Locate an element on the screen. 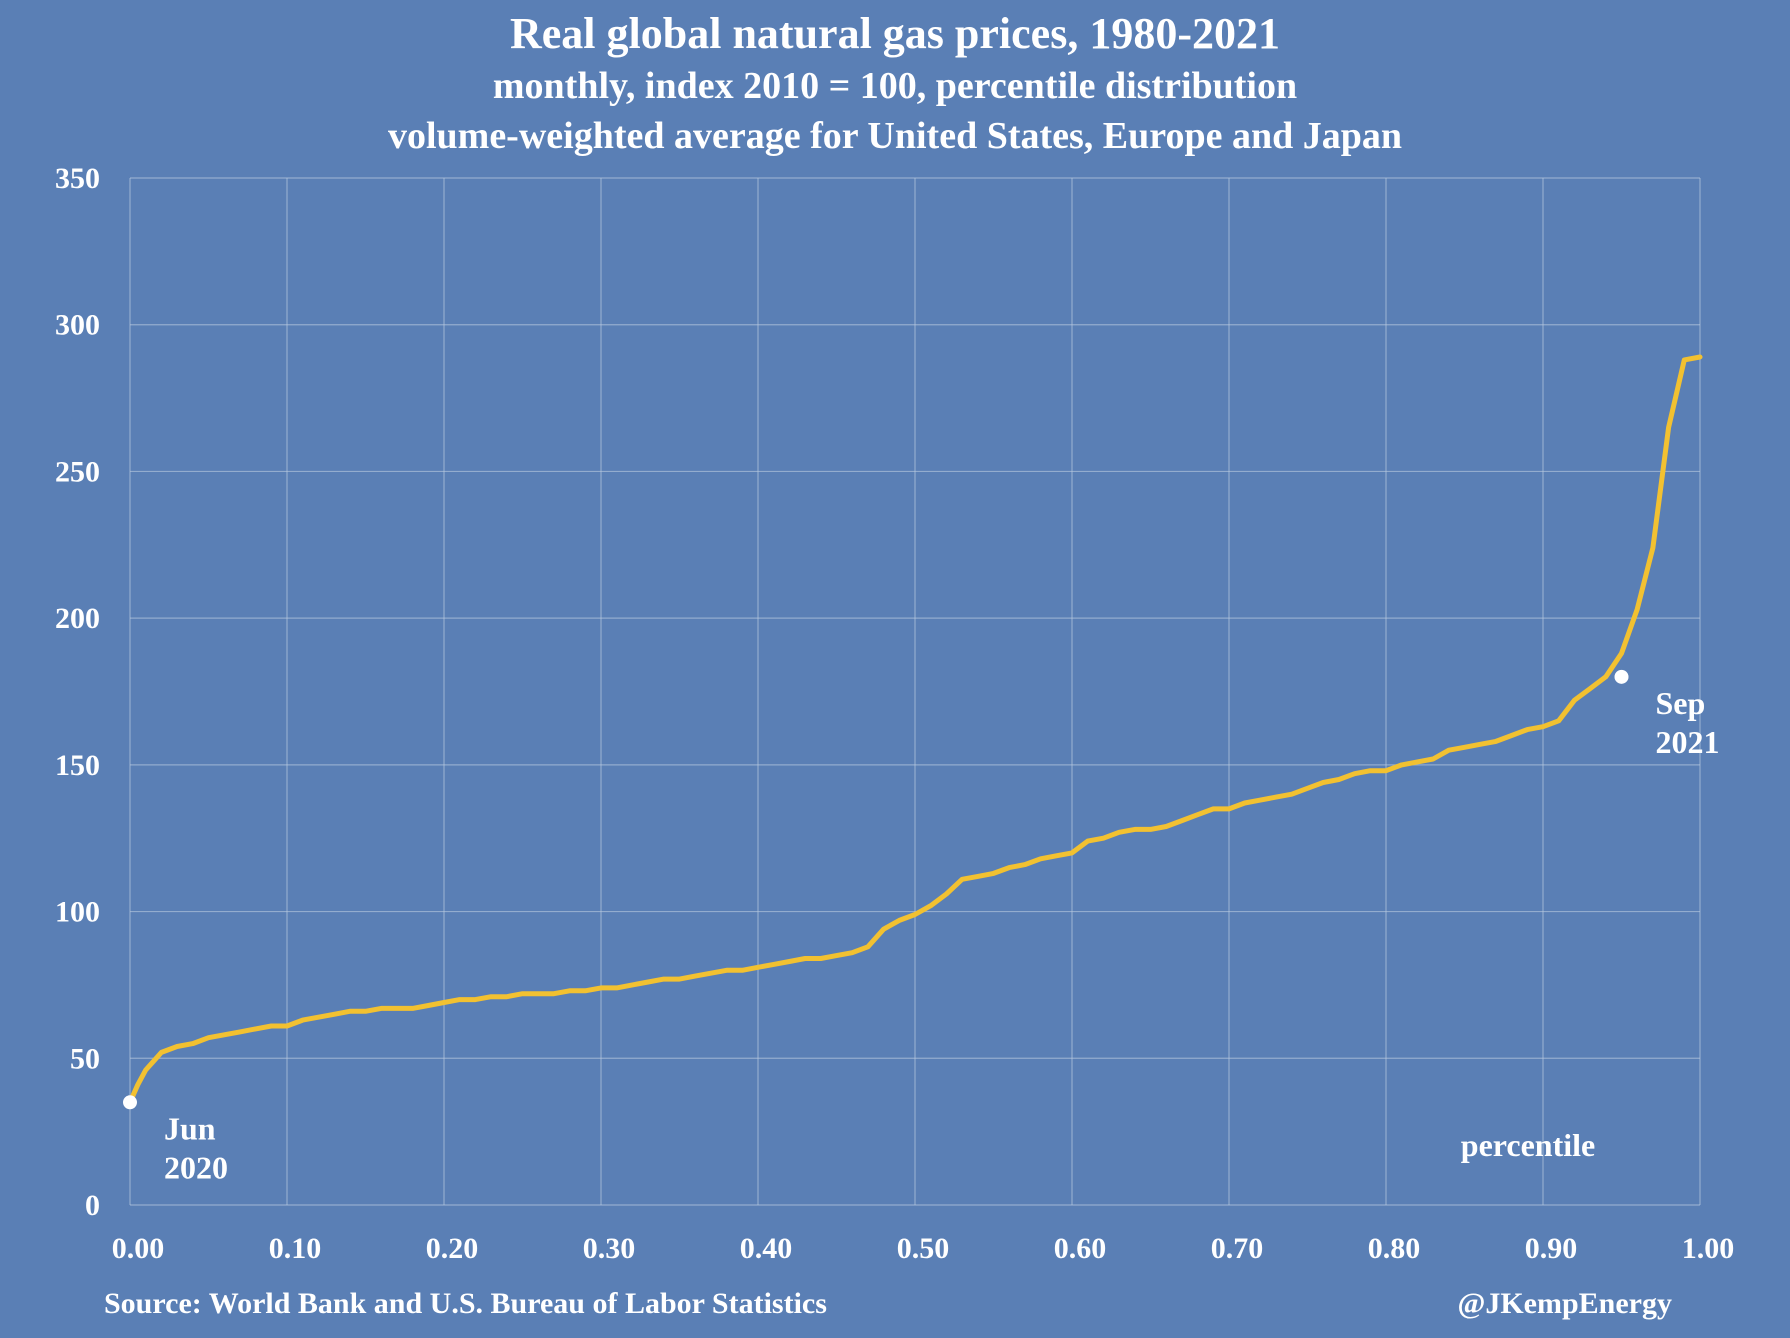  annotation-label: Jun is located at coordinates (190, 1128).